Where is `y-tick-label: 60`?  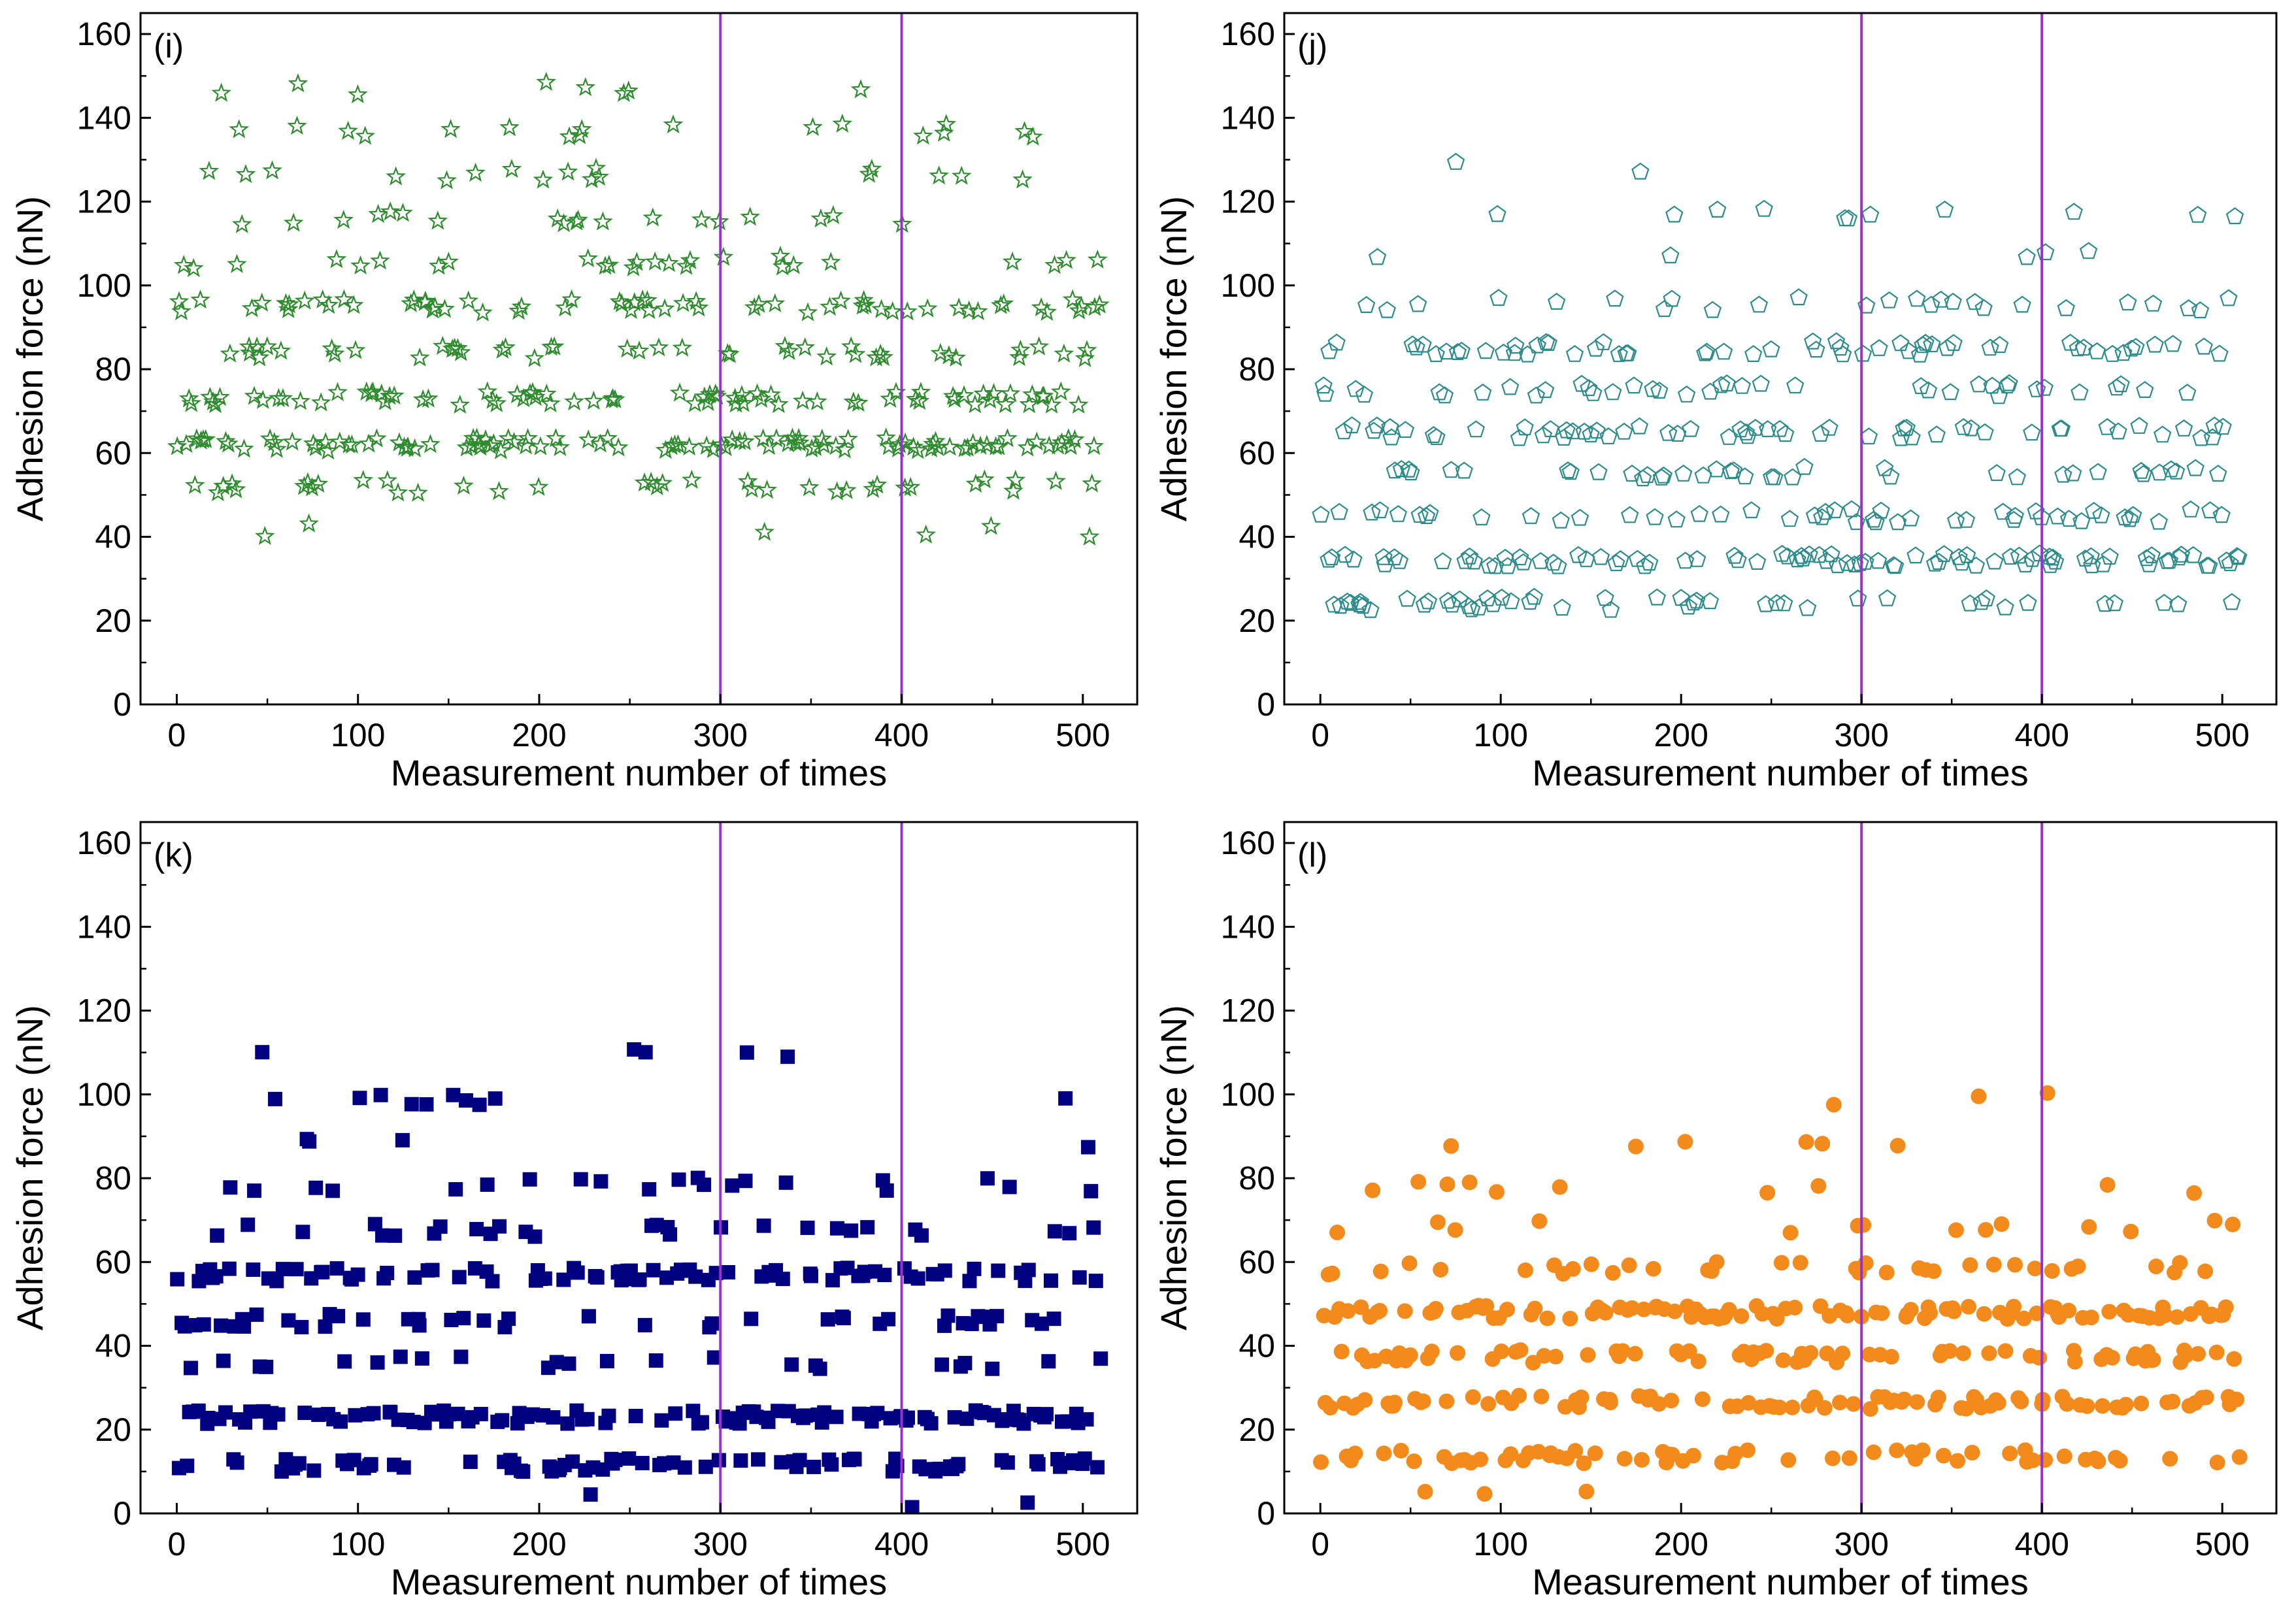 y-tick-label: 60 is located at coordinates (1257, 1262).